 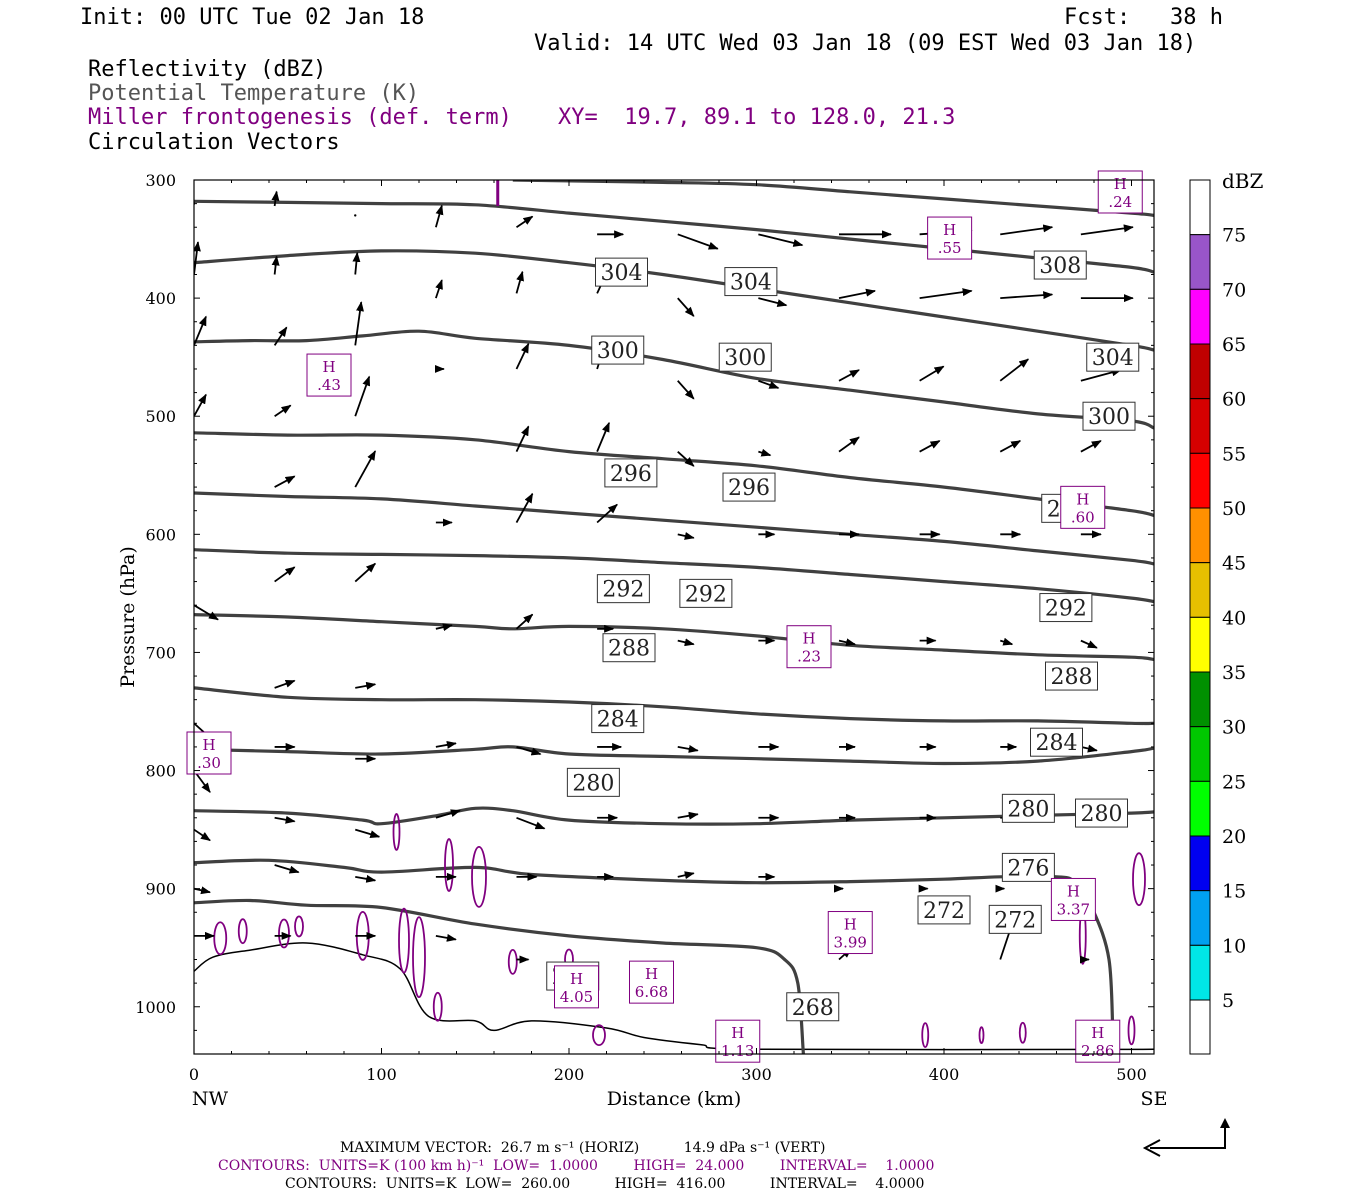 I want to click on reference-vector-arrowhead, so click(x=1151, y=1148).